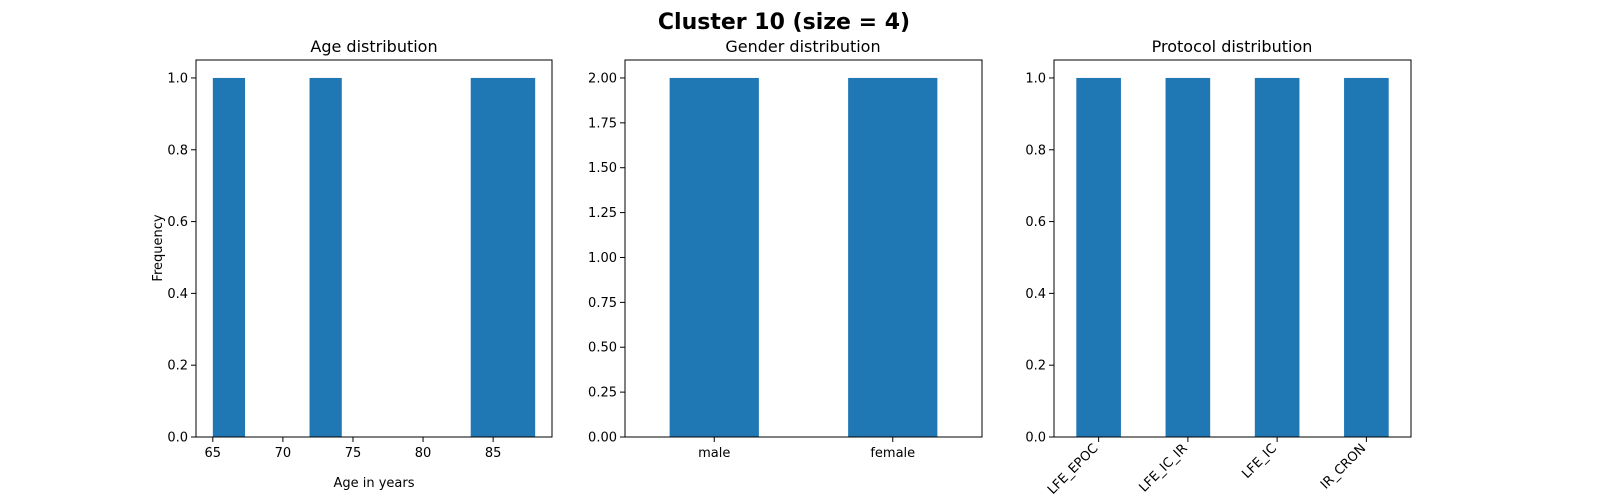  I want to click on age-chart-xlabel: Age in years, so click(373, 483).